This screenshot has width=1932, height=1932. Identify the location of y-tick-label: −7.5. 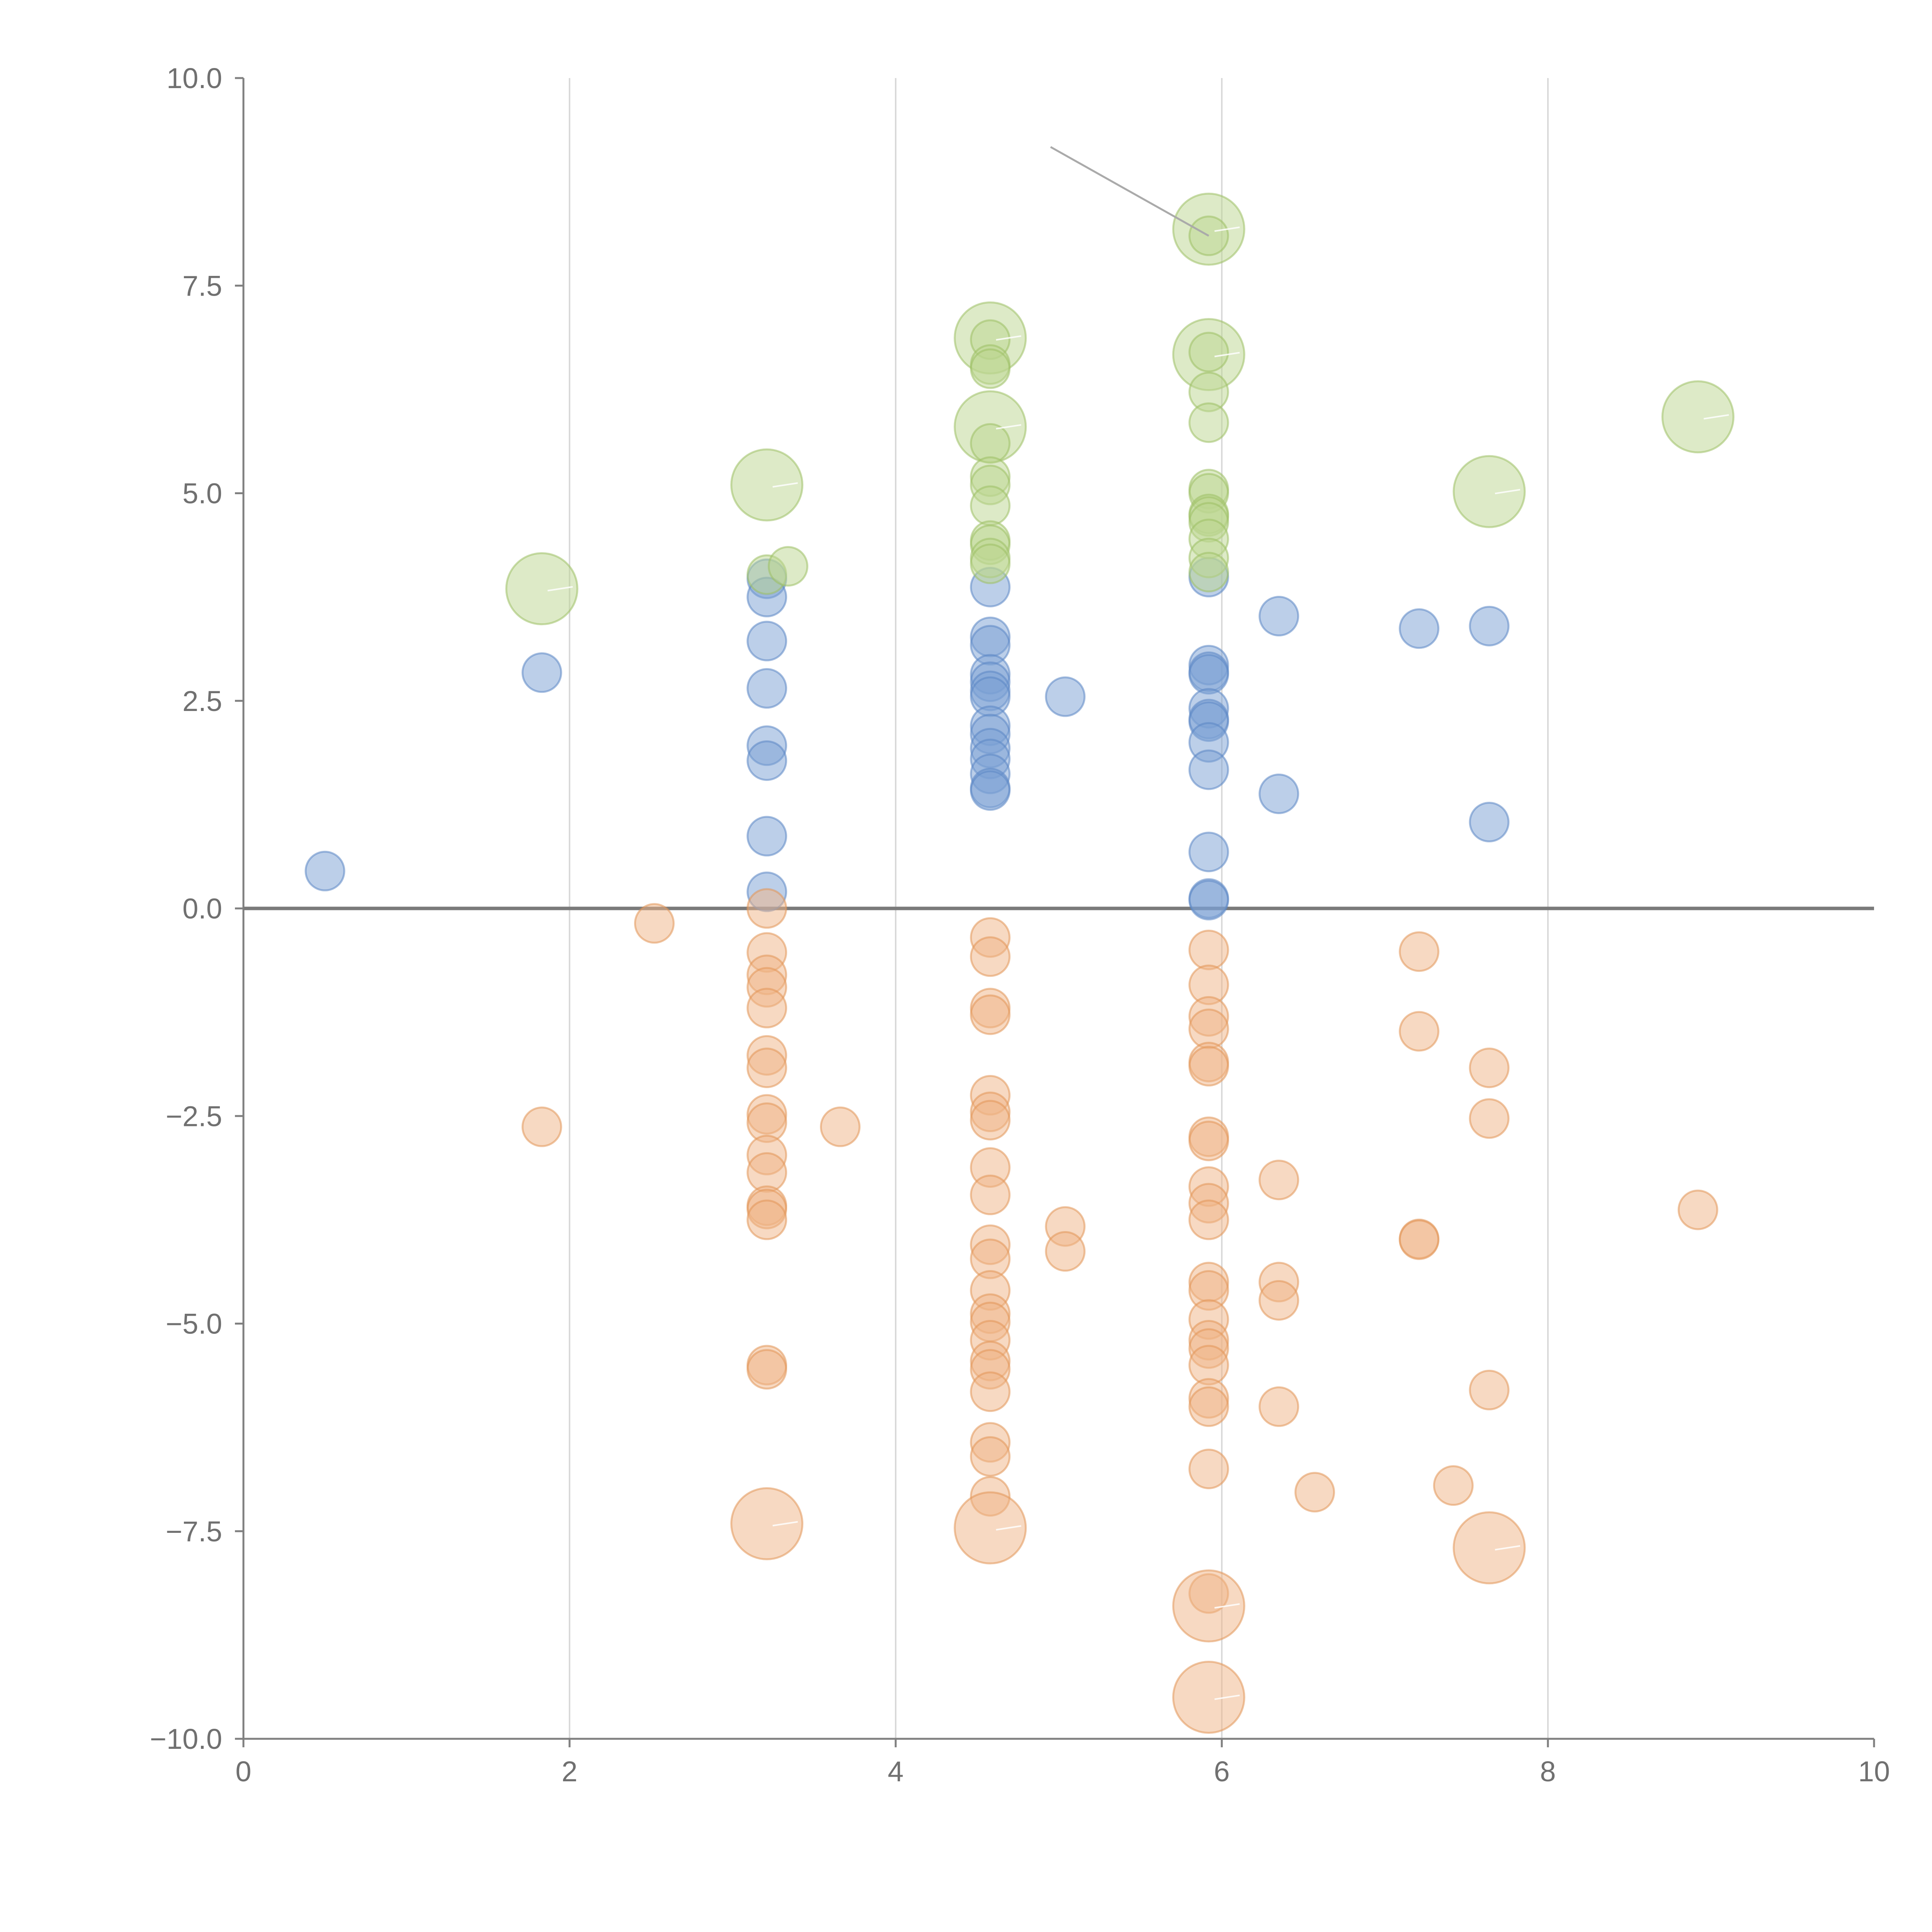
(194, 1532).